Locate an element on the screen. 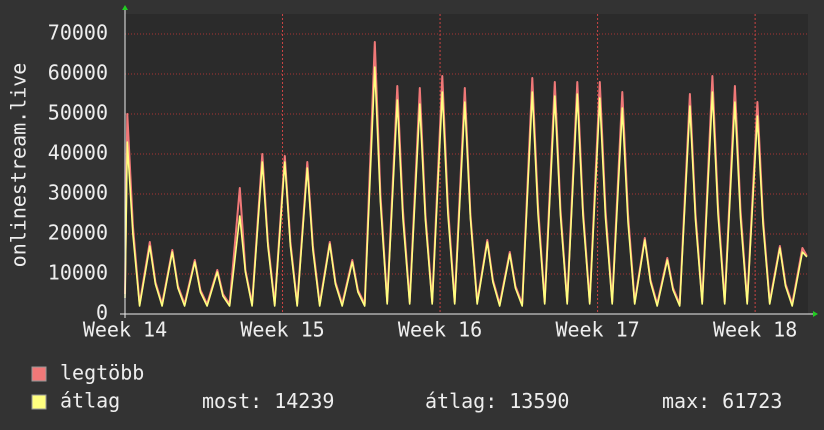  stat: átlag: 13590 is located at coordinates (497, 401).